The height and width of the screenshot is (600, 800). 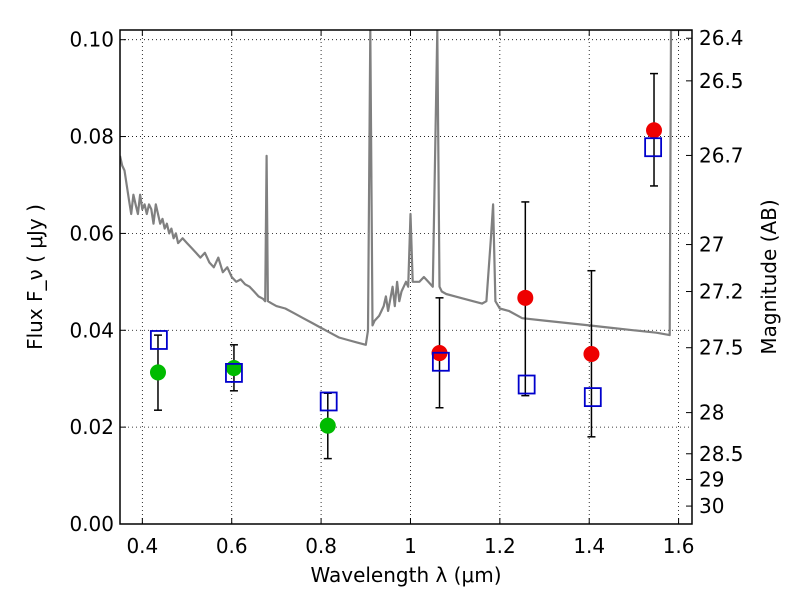 What do you see at coordinates (91, 40) in the screenshot?
I see `y-tick-label: 0.10` at bounding box center [91, 40].